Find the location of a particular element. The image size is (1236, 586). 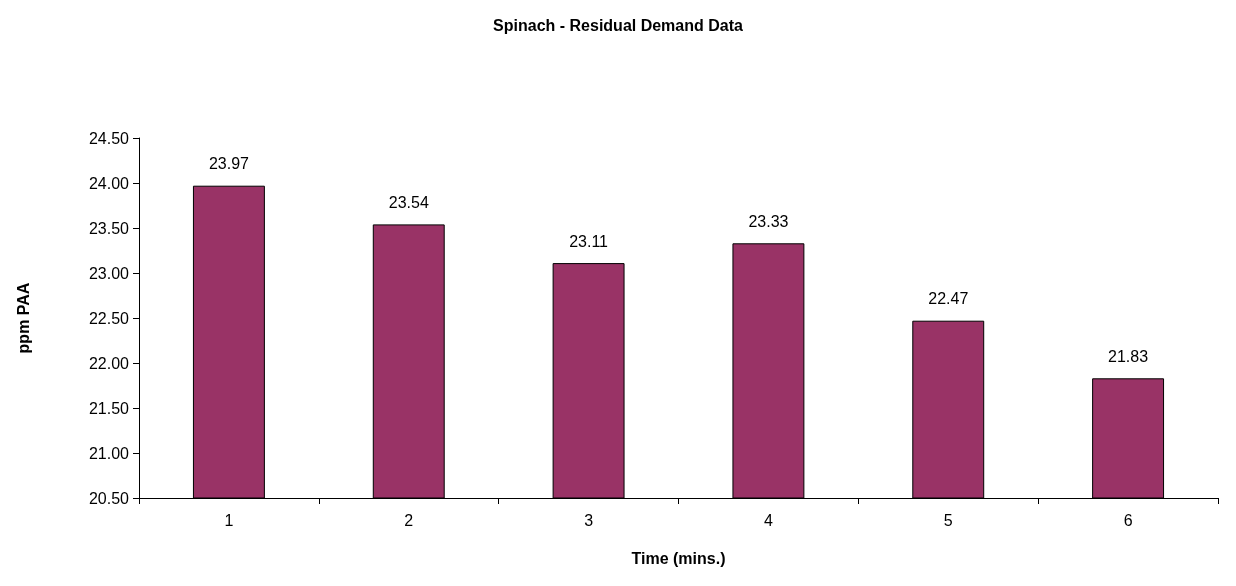

y-axis-title: ppm PAA is located at coordinates (23, 318).